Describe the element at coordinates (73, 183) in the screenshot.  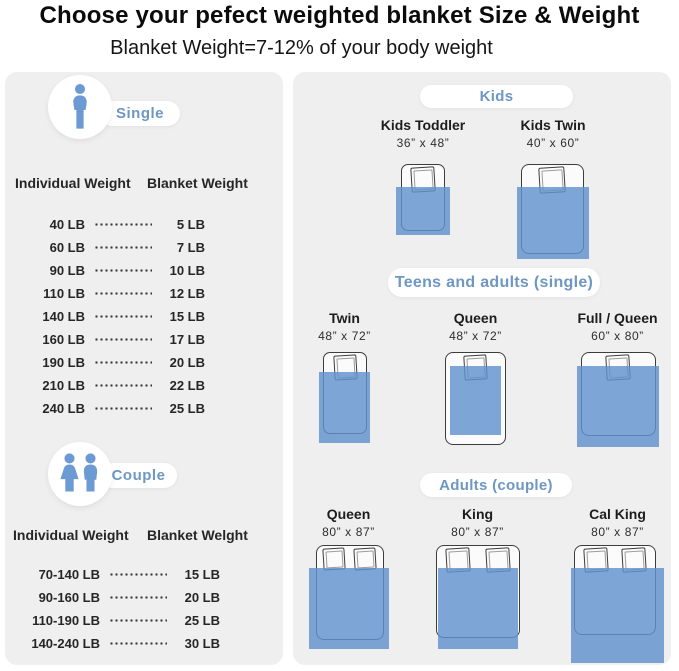
I see `single-col-header-individual: Individual Weight` at that location.